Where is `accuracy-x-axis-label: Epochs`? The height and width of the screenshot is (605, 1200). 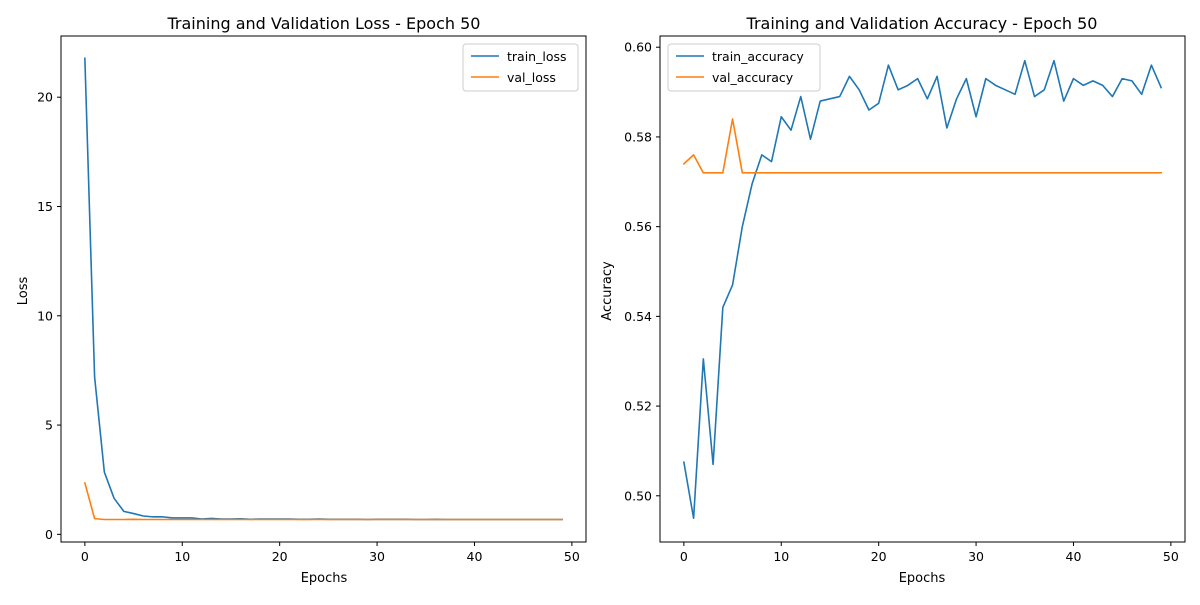 accuracy-x-axis-label: Epochs is located at coordinates (922, 578).